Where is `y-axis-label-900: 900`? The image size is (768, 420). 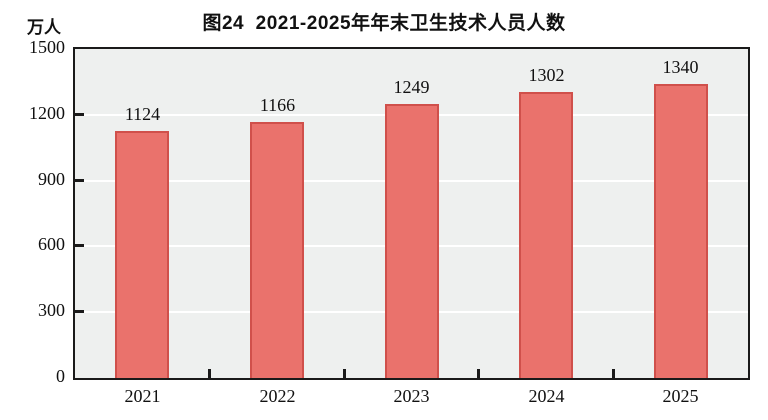 y-axis-label-900: 900 is located at coordinates (51, 179).